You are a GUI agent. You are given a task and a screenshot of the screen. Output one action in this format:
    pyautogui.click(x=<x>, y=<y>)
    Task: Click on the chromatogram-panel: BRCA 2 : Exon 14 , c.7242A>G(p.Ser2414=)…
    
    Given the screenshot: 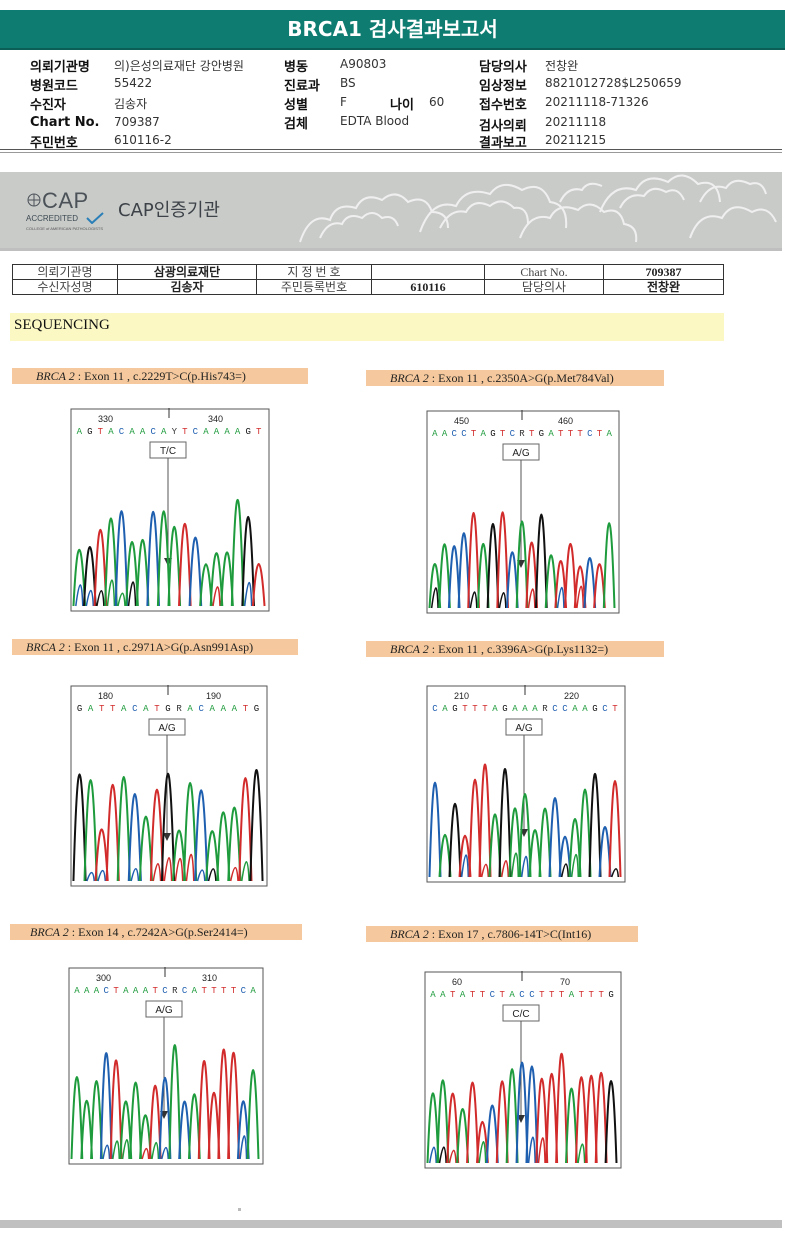 What is the action you would take?
    pyautogui.click(x=160, y=1049)
    